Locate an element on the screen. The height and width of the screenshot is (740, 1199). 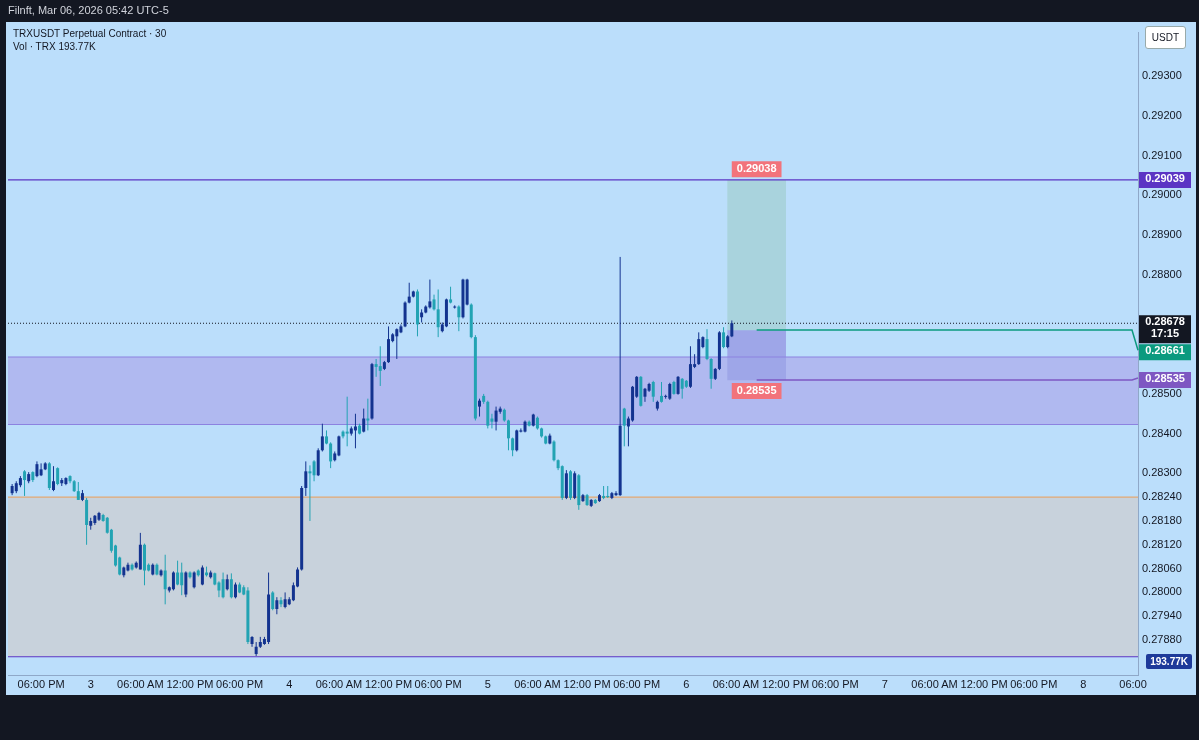
y-tick-label: 0.28300 is located at coordinates (1162, 472).